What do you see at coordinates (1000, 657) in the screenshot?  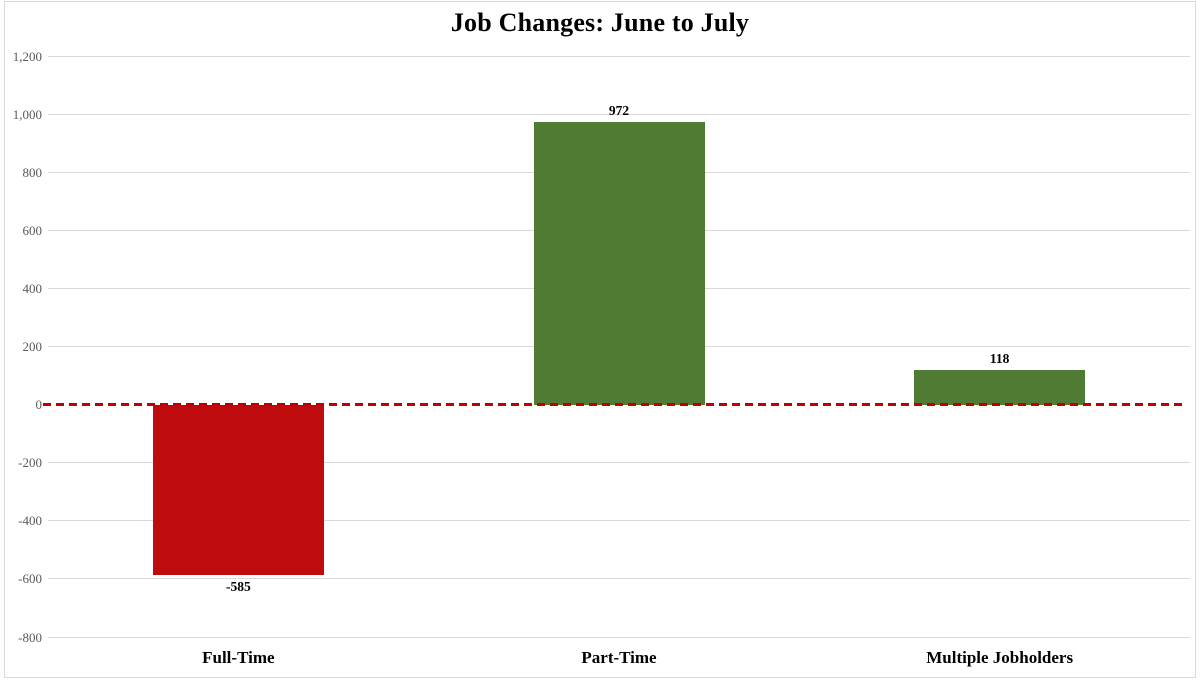 I see `category-label-multiple-jobholders: Multiple Jobholders` at bounding box center [1000, 657].